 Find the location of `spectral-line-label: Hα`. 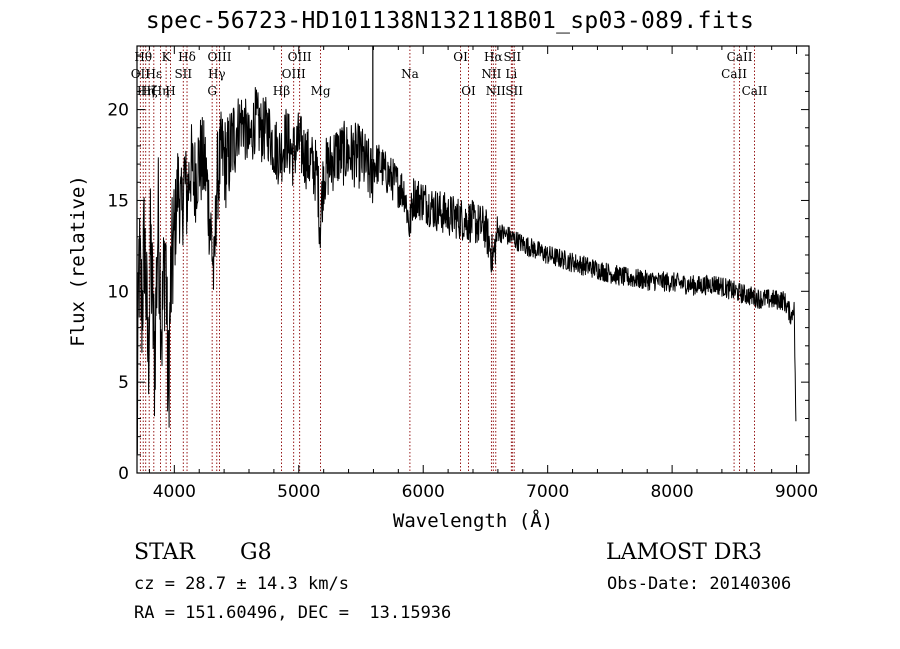

spectral-line-label: Hα is located at coordinates (493, 57).